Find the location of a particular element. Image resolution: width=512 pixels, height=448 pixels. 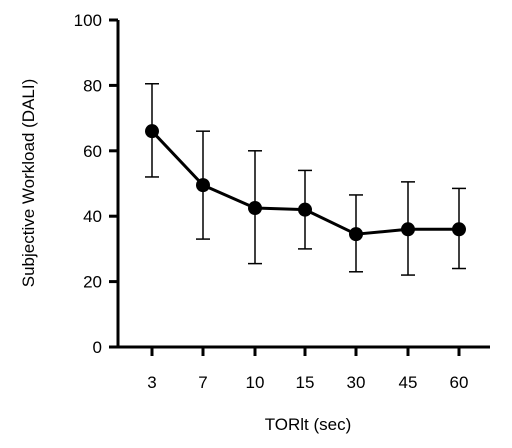

y-tick-label: 20 is located at coordinates (92, 282).